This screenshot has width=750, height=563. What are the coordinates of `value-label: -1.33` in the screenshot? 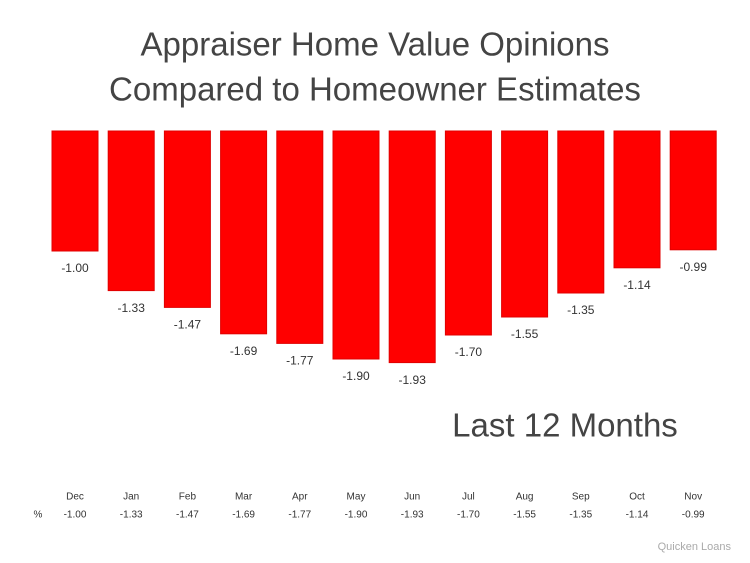 It's located at (132, 308).